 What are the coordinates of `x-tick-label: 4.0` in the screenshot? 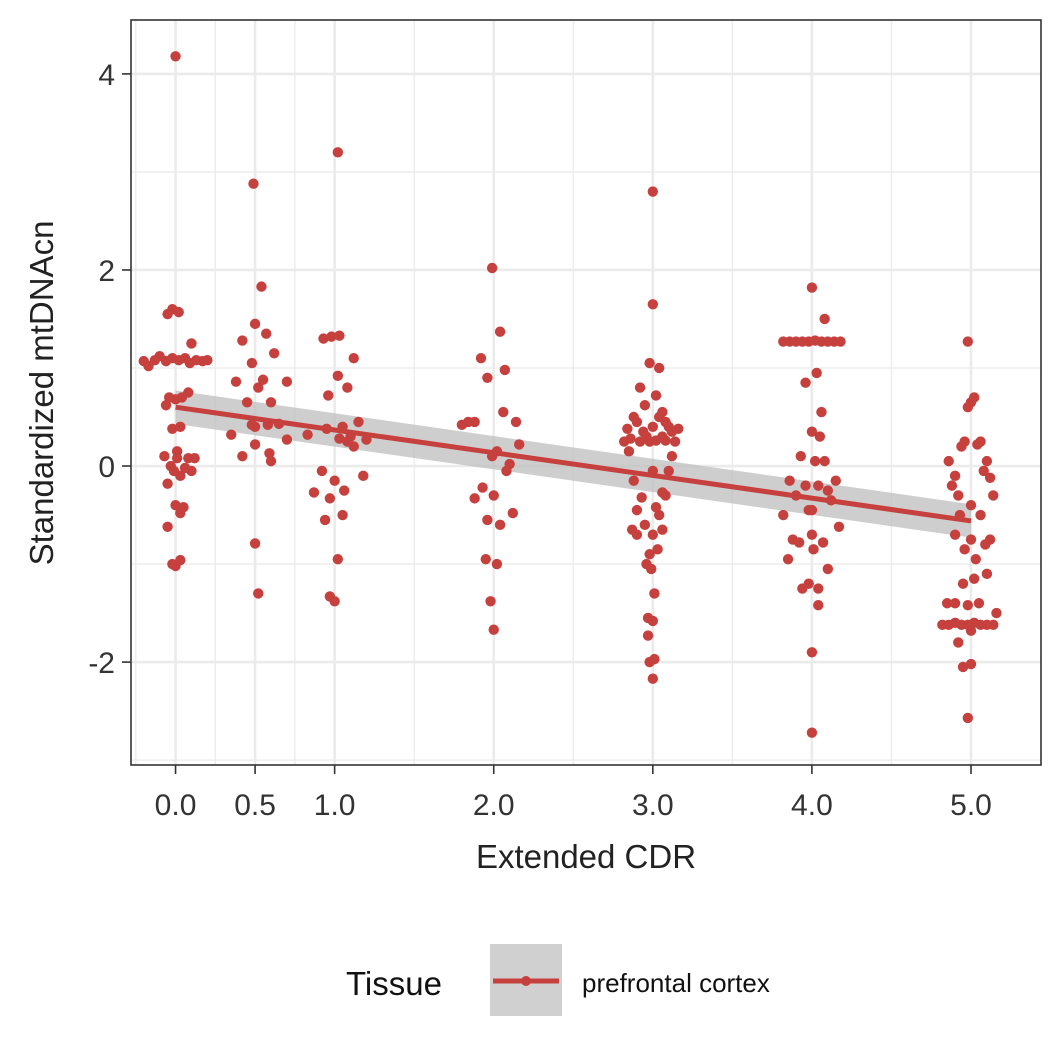 It's located at (812, 805).